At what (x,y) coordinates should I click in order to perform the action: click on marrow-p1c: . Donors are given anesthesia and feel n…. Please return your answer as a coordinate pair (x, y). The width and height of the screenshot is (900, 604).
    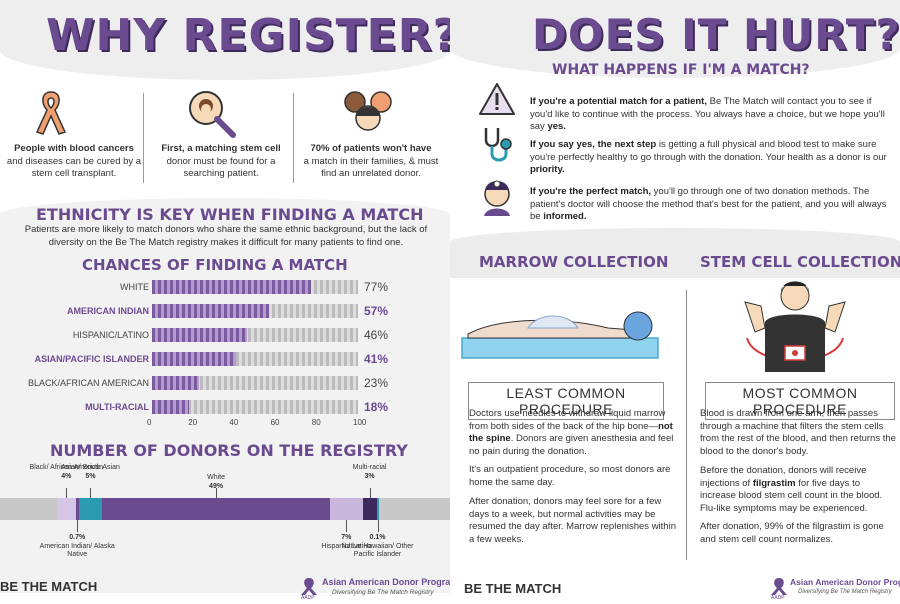
    Looking at the image, I should click on (571, 445).